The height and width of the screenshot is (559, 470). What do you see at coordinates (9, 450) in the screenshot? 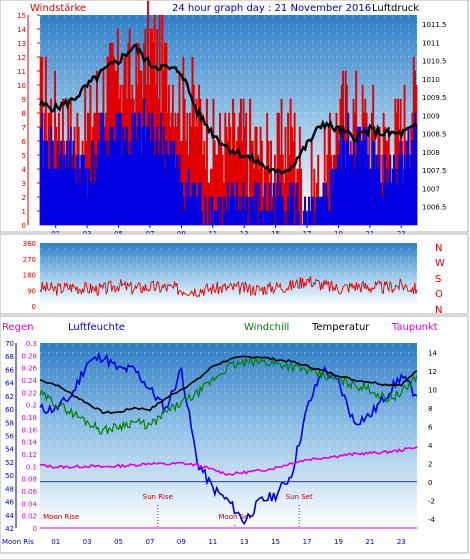
I see `p3-humidity-tick: 54` at bounding box center [9, 450].